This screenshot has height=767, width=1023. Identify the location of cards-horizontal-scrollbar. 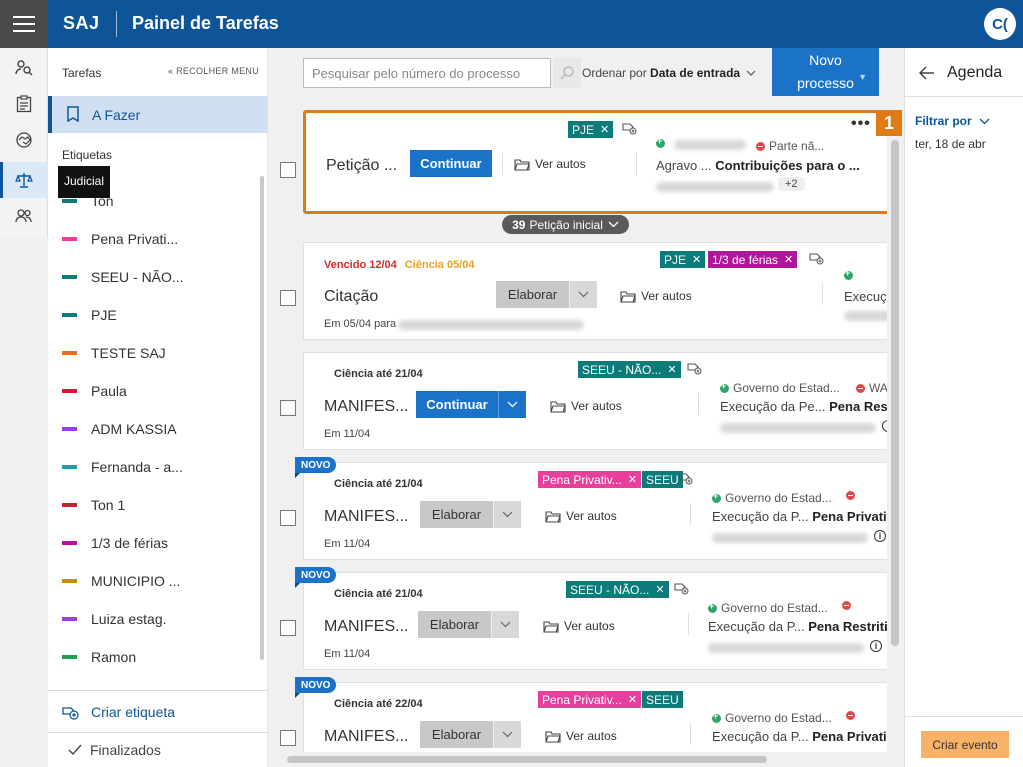
(581, 759).